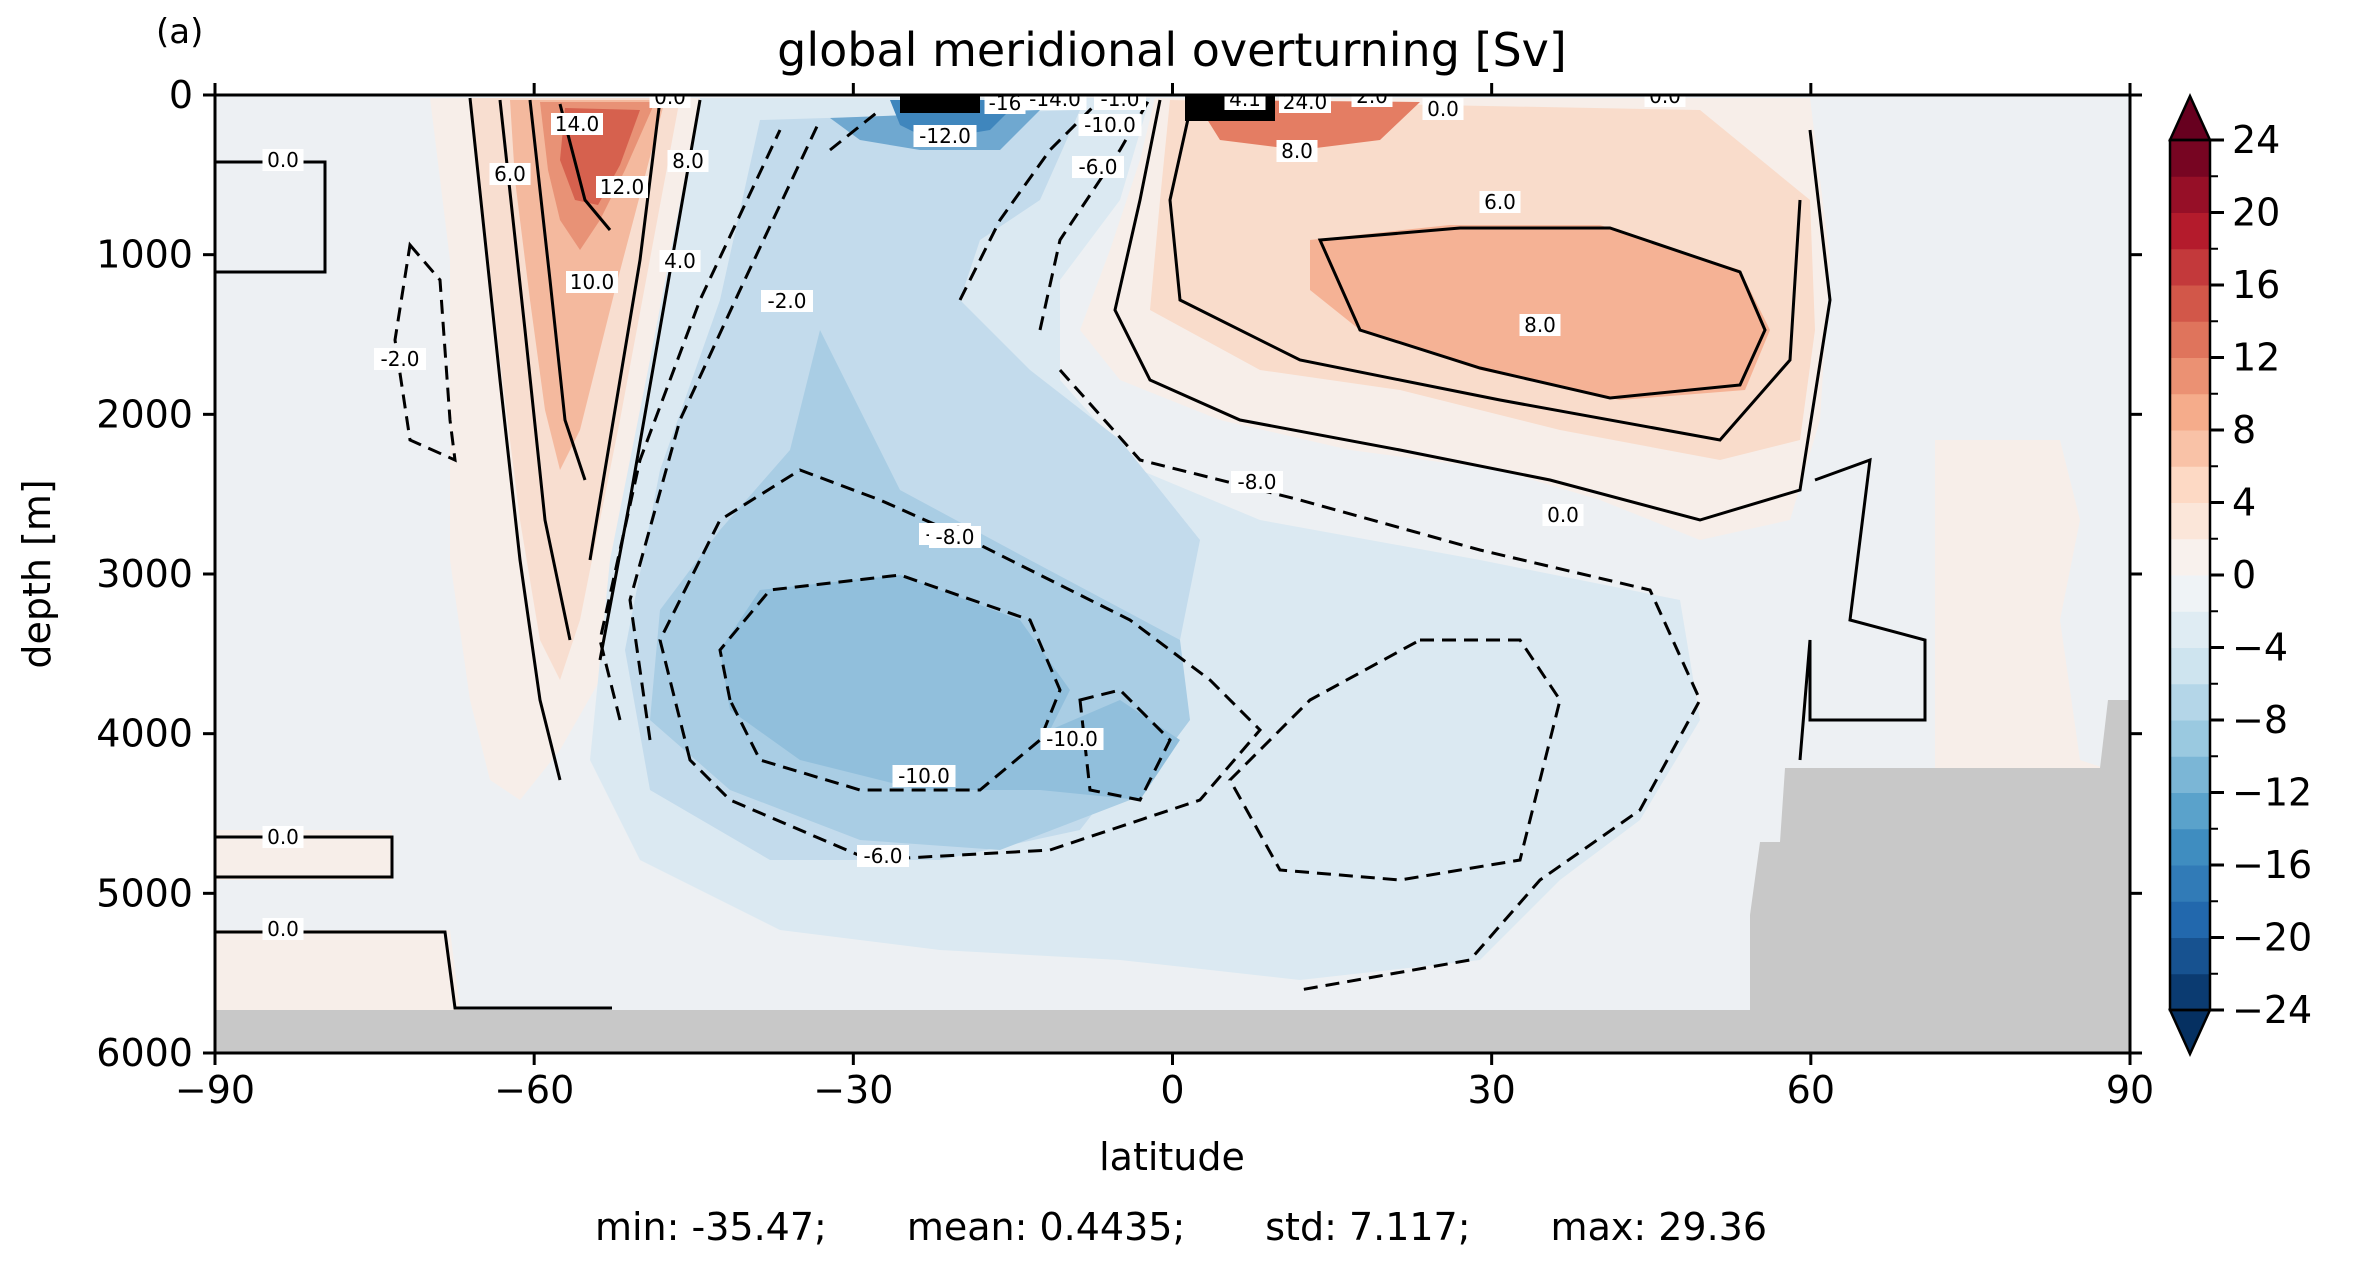 This screenshot has height=1263, width=2362. Describe the element at coordinates (2260, 648) in the screenshot. I see `colorbar-tick-label: −4` at that location.